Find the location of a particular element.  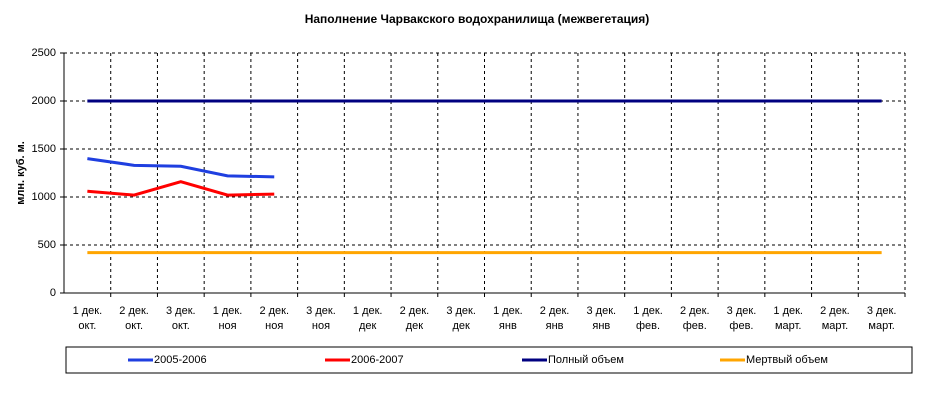

y-tick-label: 0 is located at coordinates (53, 293).